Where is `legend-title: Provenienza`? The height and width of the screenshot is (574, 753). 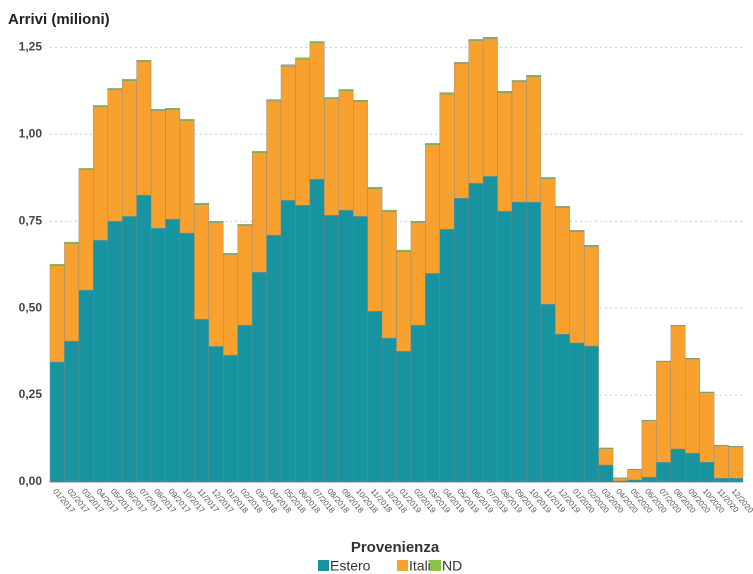 legend-title: Provenienza is located at coordinates (395, 547).